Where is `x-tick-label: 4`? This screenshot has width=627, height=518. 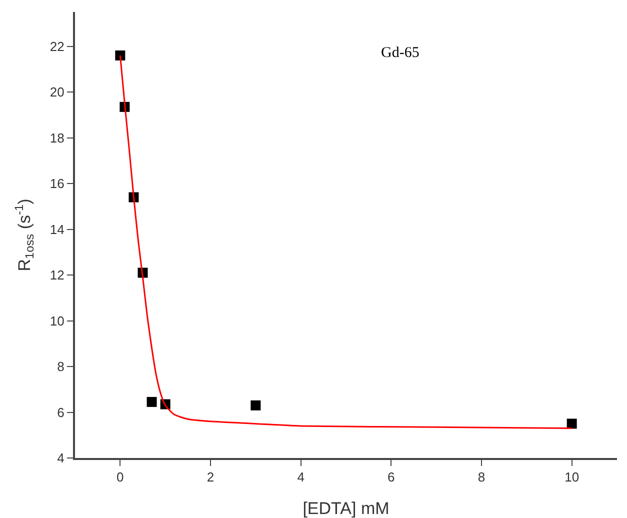
x-tick-label: 4 is located at coordinates (300, 477).